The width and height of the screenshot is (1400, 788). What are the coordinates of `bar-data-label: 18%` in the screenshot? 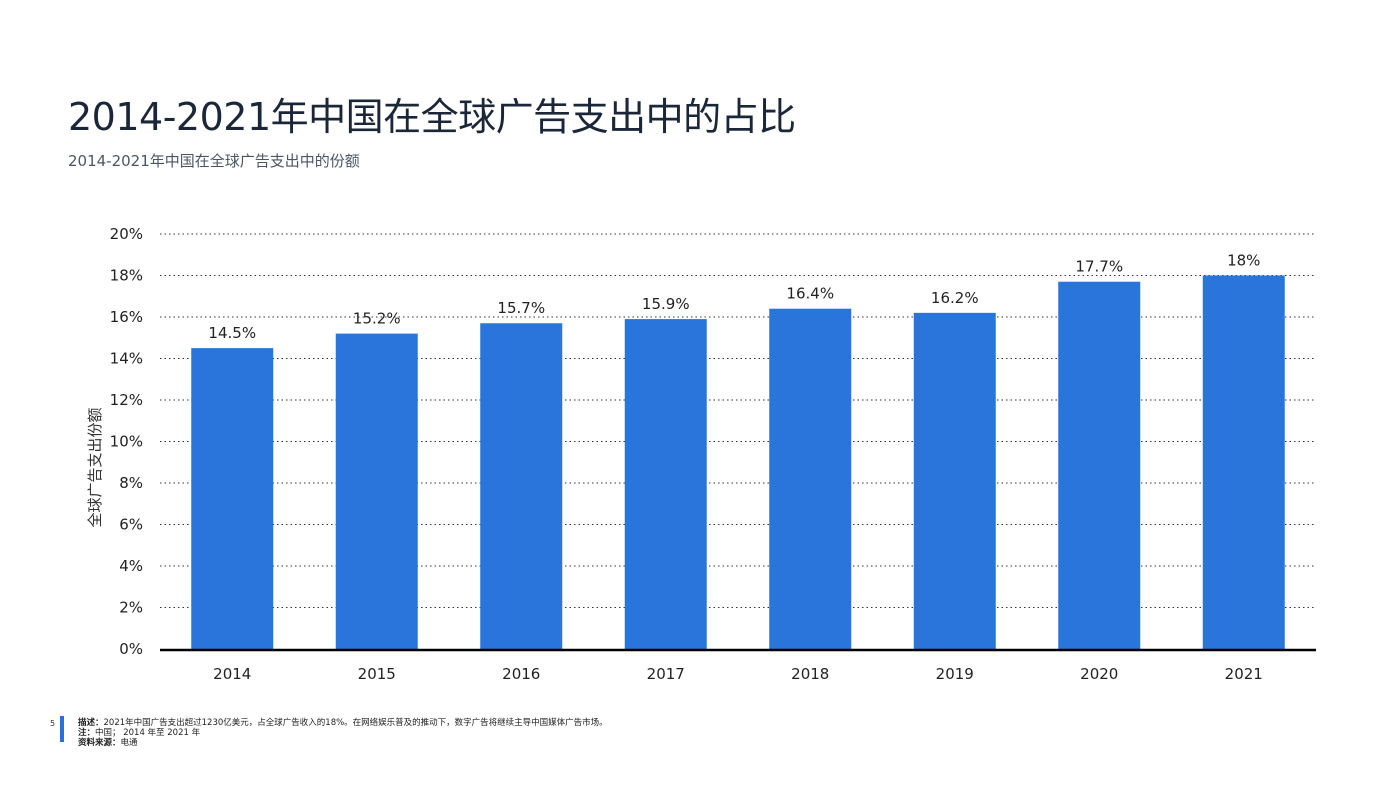 It's located at (1243, 261).